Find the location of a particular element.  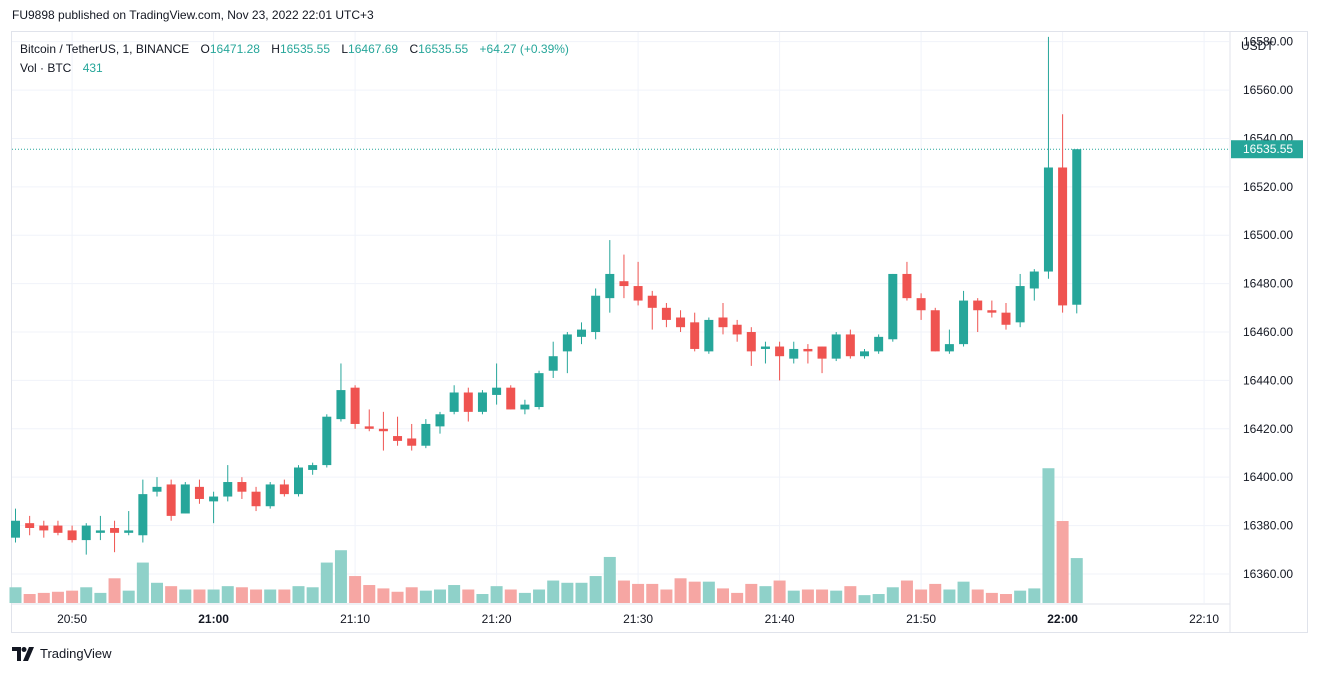

footer-brand: TradingView is located at coordinates (62, 653).